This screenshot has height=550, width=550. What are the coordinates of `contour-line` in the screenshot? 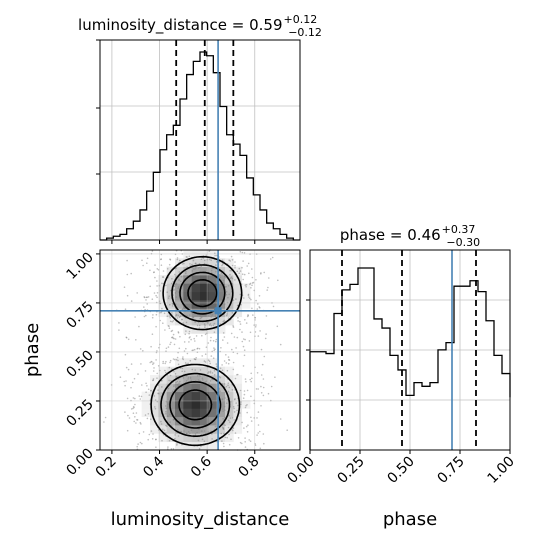 It's located at (198, 350).